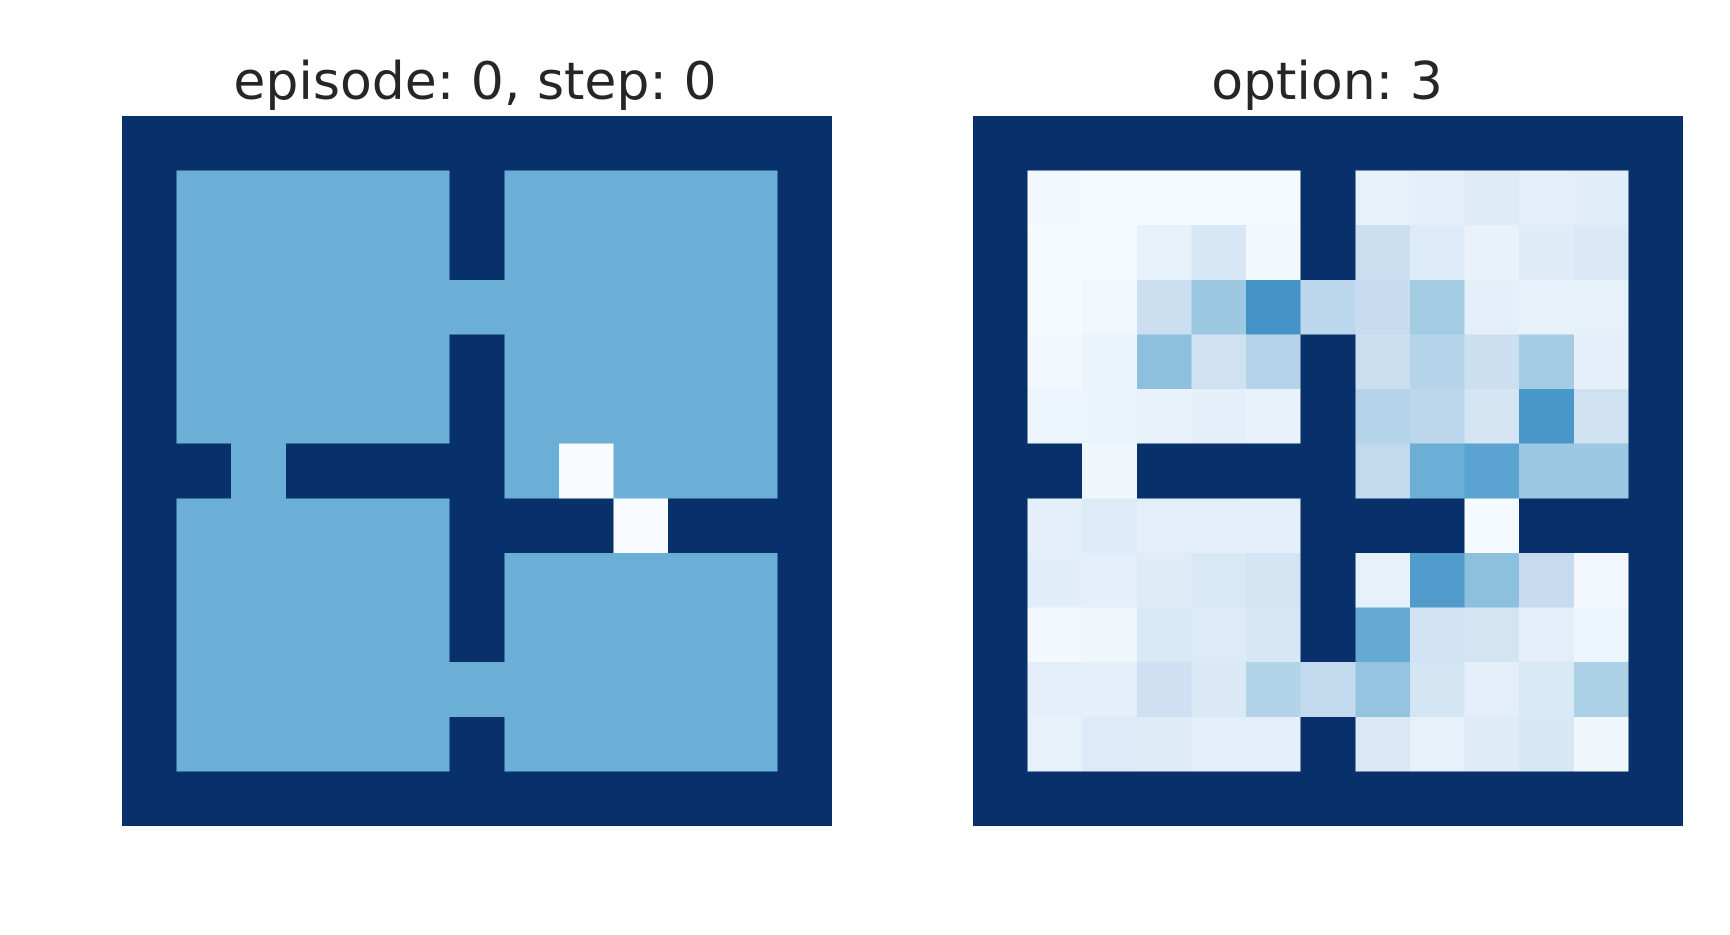  I want to click on left-cell-r1-c5, so click(423, 198).